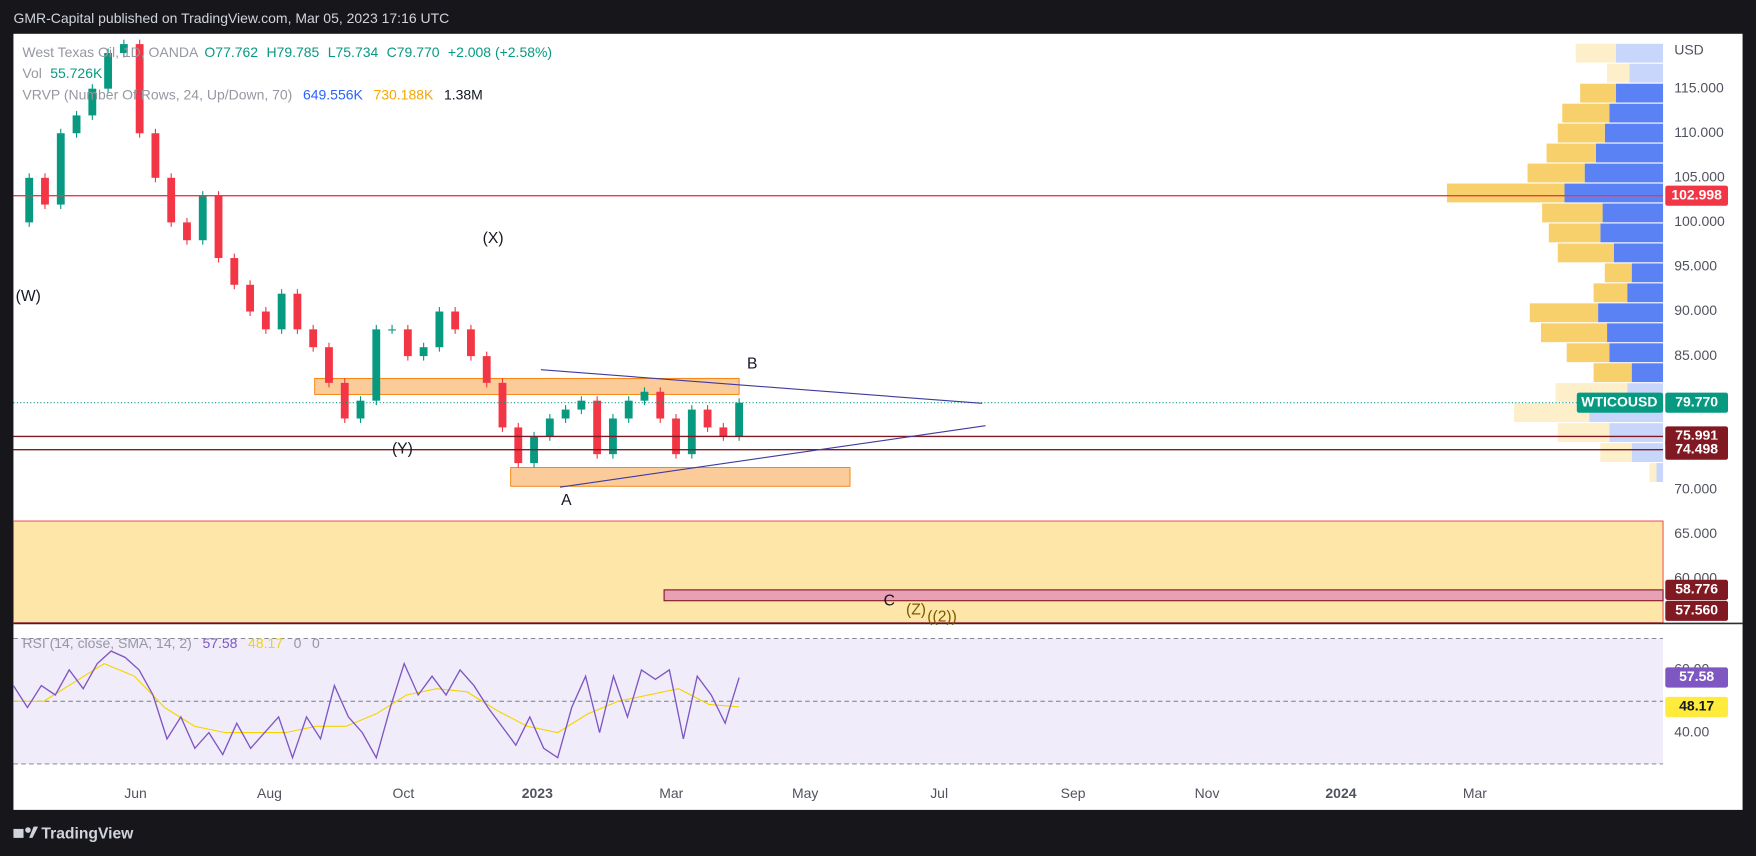 The height and width of the screenshot is (856, 1756). What do you see at coordinates (942, 616) in the screenshot?
I see `wave-label: ((2))` at bounding box center [942, 616].